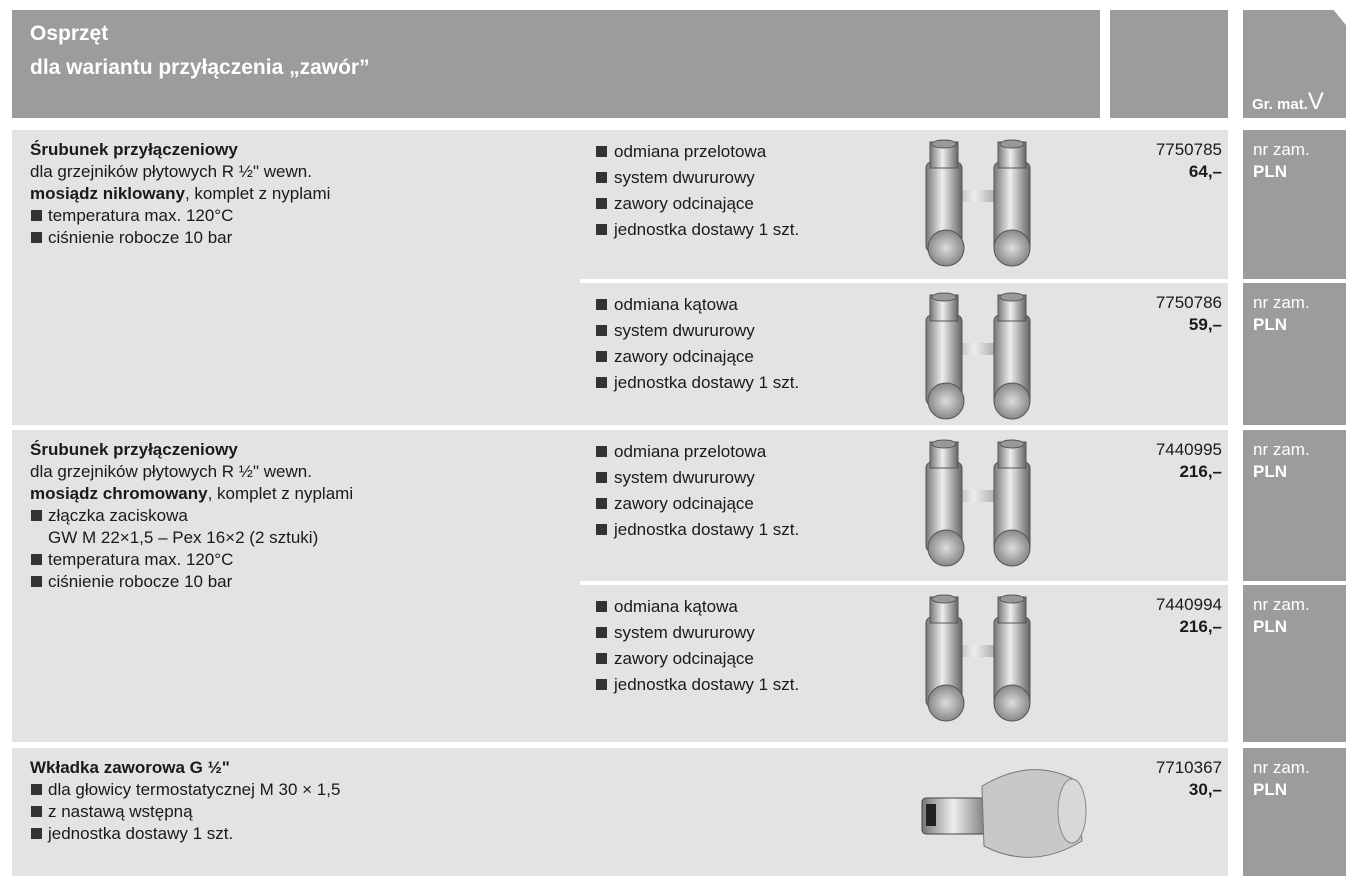 The image size is (1346, 876). What do you see at coordinates (200, 67) in the screenshot?
I see `header-subtitle: dla wariantu przyłączenia „zawór”` at bounding box center [200, 67].